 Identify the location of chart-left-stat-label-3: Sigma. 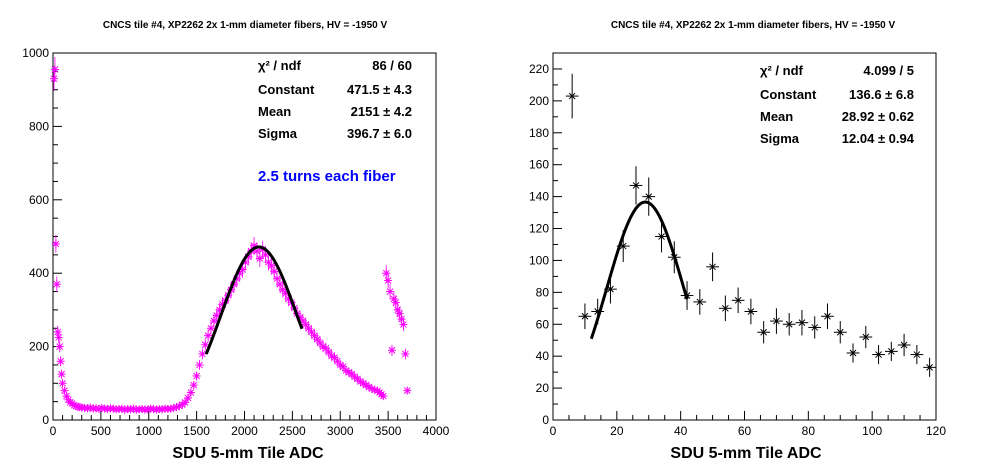
(278, 133).